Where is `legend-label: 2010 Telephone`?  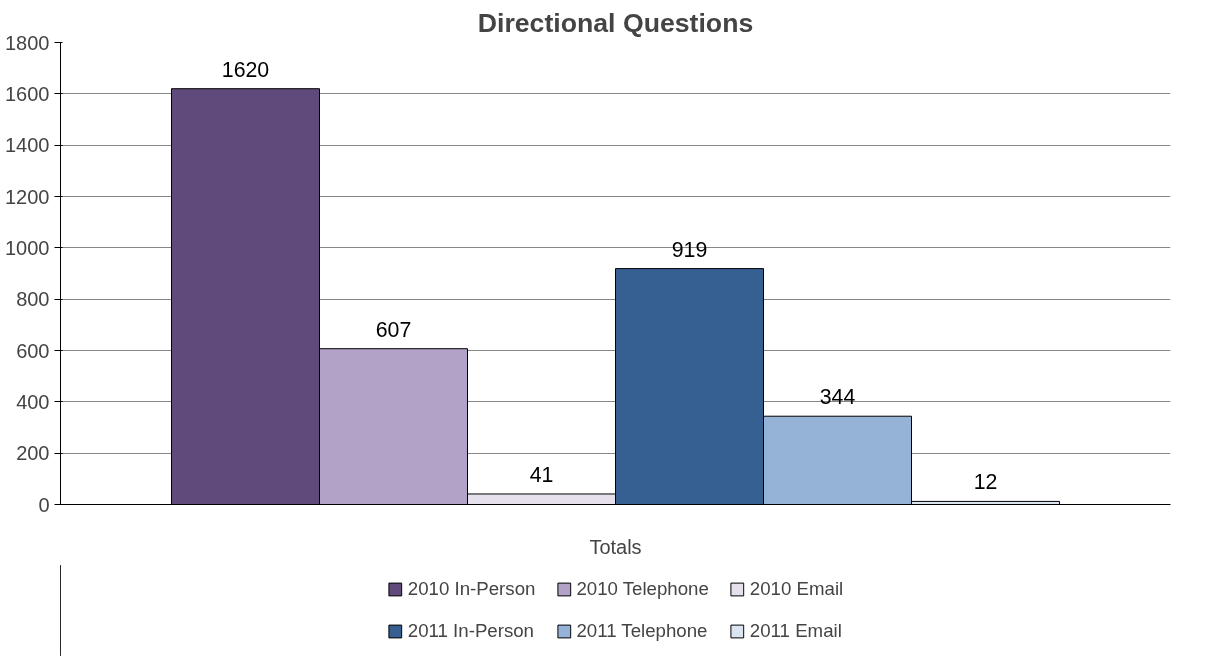 legend-label: 2010 Telephone is located at coordinates (642, 589).